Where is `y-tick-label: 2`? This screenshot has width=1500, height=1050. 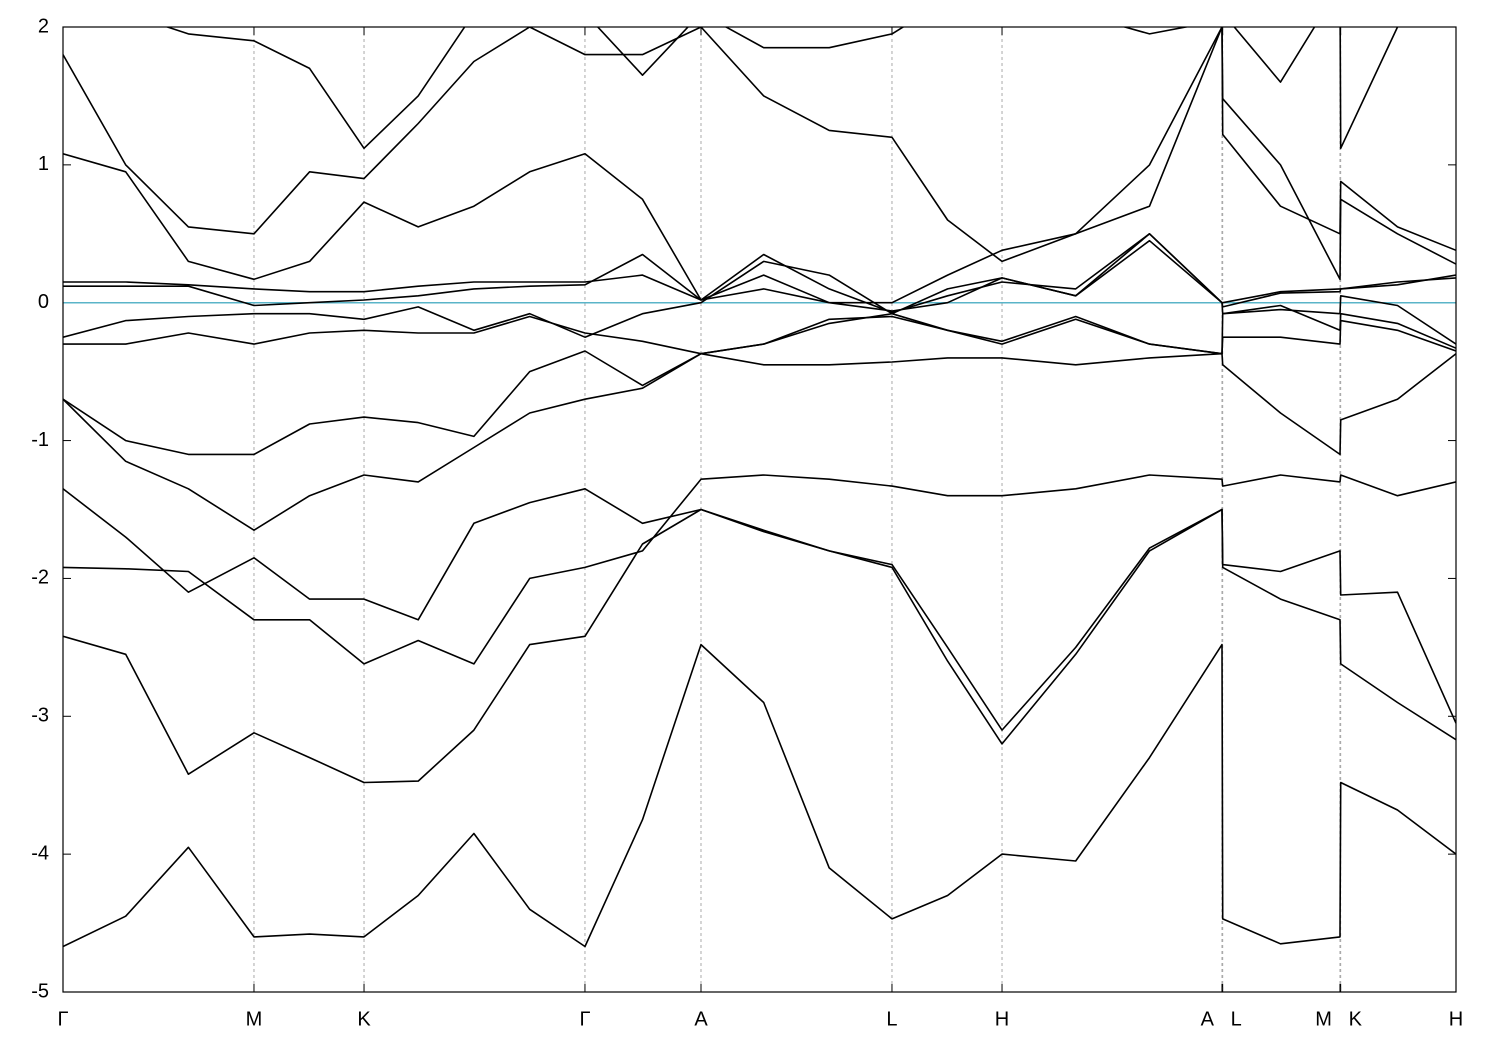
y-tick-label: 2 is located at coordinates (43, 26).